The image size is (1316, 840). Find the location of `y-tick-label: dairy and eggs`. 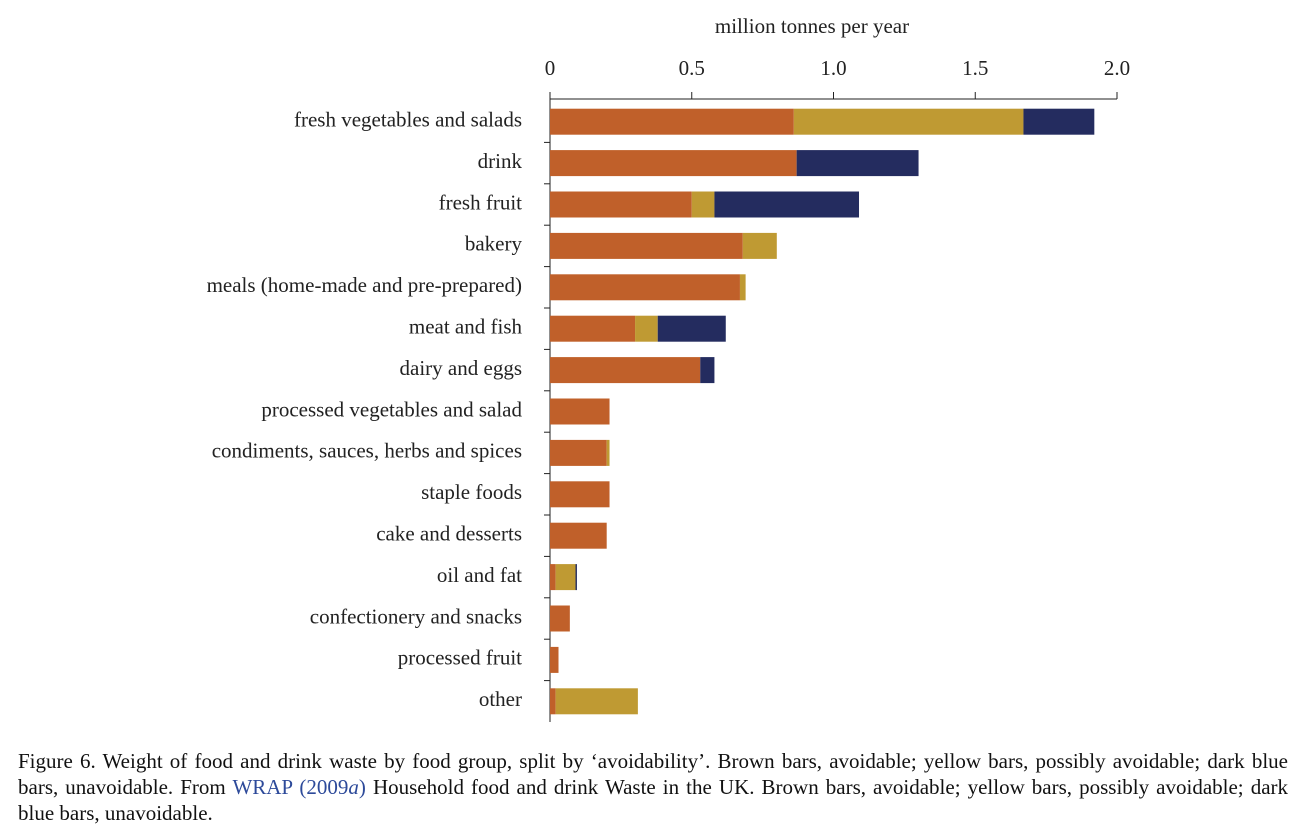

y-tick-label: dairy and eggs is located at coordinates (461, 368).